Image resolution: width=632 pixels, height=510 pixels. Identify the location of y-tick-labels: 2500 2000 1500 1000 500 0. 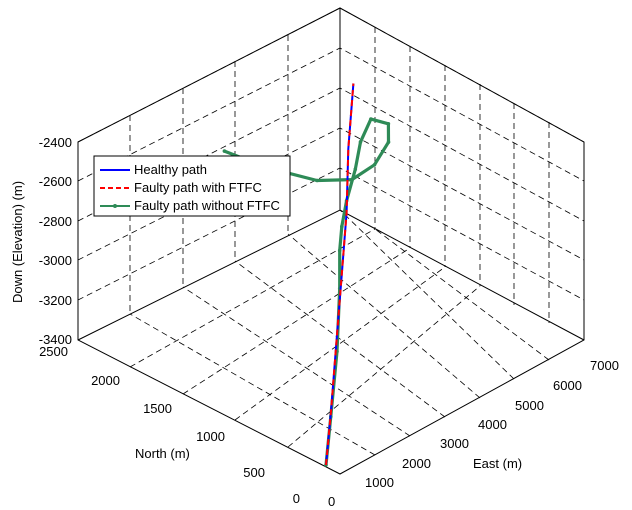
(169, 425).